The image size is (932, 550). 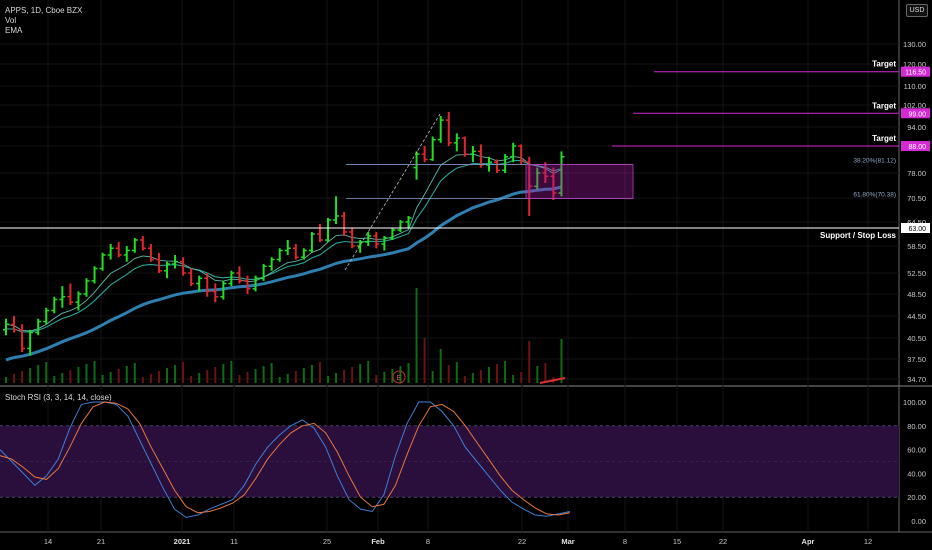 I want to click on time-tick-label: Apr, so click(x=808, y=541).